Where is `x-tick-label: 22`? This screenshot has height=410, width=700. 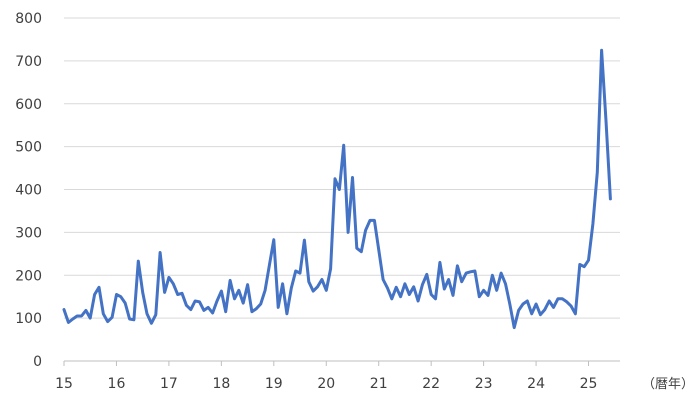
x-tick-label: 22 is located at coordinates (431, 384).